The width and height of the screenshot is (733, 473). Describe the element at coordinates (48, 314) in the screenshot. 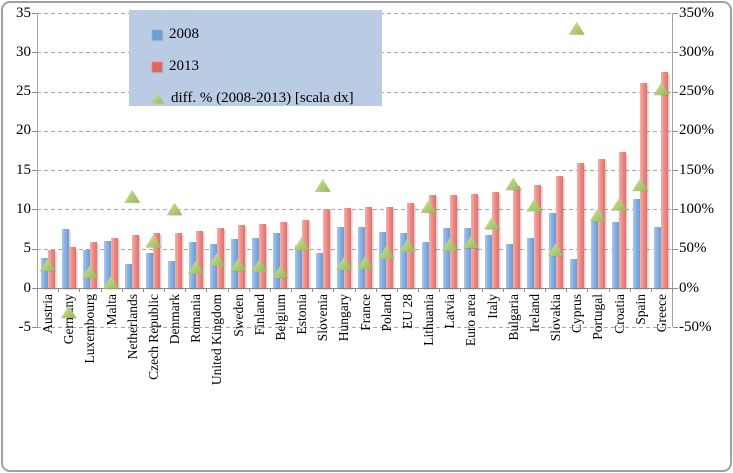

I see `category-label-austria: Austria` at that location.